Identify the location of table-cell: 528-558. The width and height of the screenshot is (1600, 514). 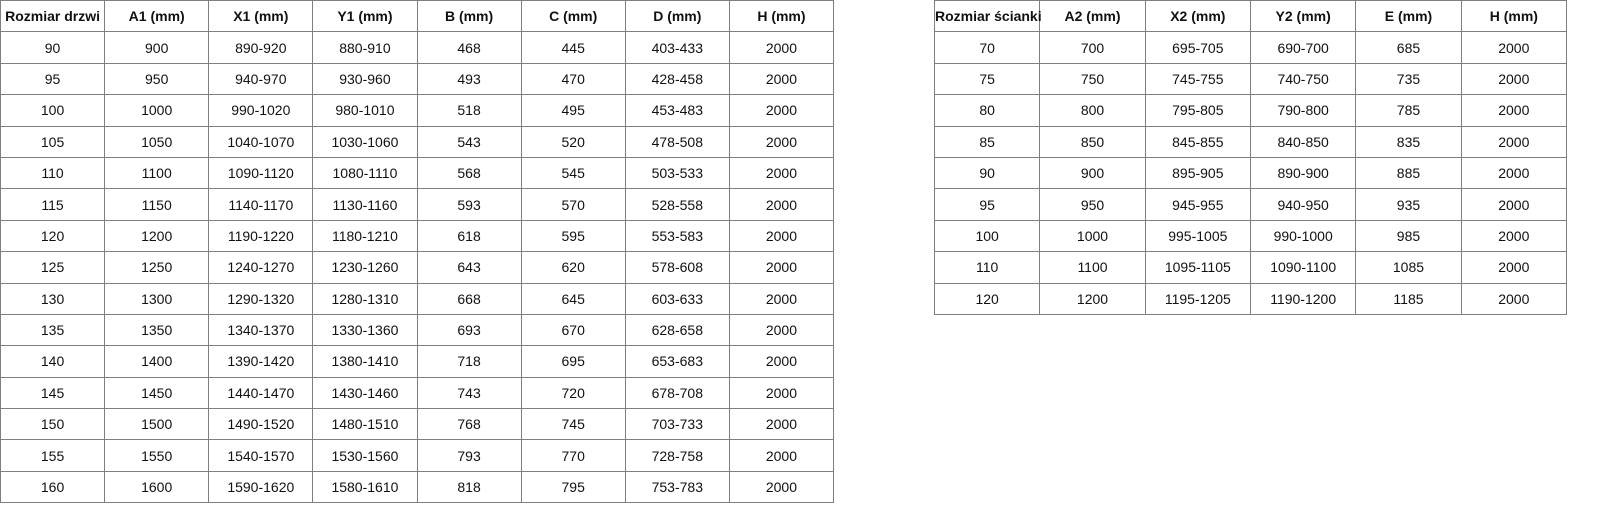
(677, 204).